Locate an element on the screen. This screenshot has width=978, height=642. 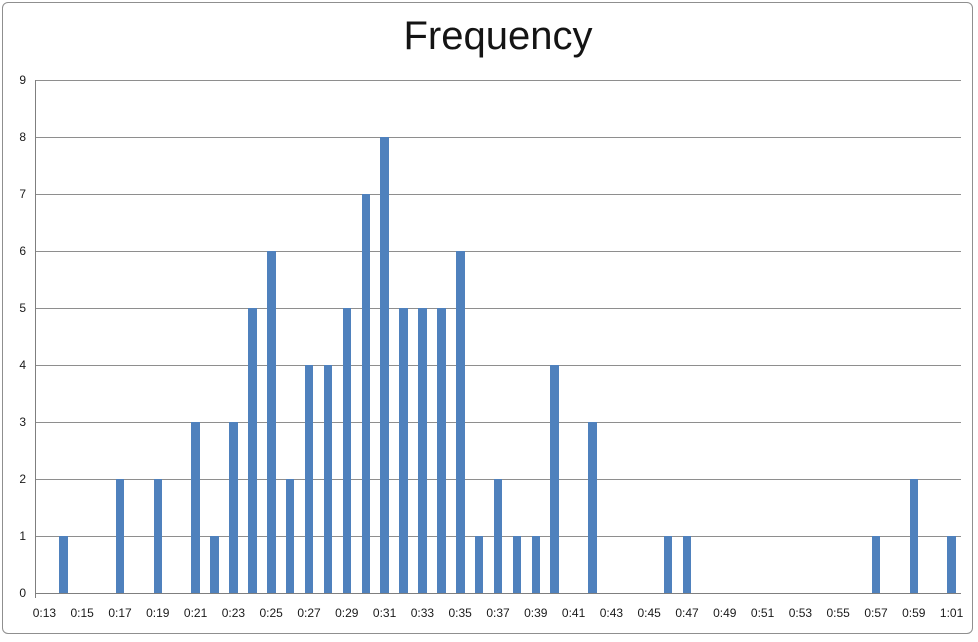
bar-0:19 is located at coordinates (158, 536).